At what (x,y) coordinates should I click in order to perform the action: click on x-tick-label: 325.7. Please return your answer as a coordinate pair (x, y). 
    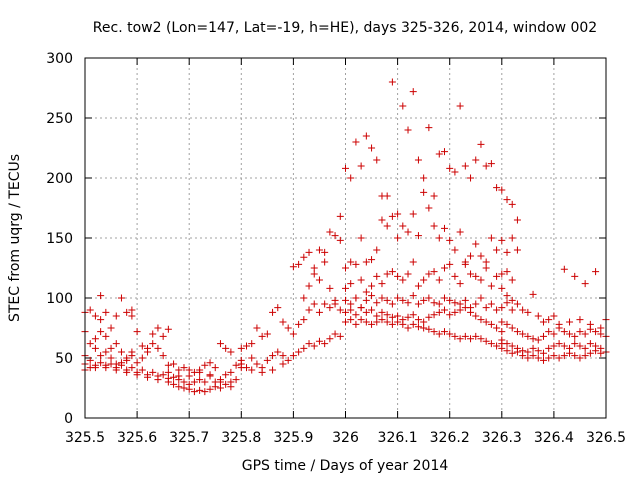
    Looking at the image, I should click on (189, 438).